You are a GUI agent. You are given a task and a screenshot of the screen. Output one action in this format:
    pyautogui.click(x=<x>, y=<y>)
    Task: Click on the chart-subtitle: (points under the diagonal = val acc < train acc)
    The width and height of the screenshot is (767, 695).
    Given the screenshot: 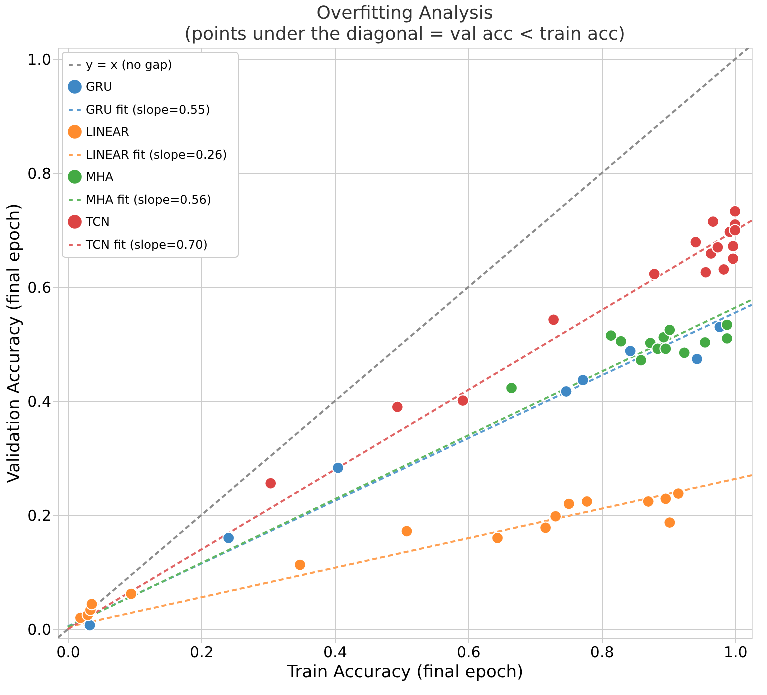 What is the action you would take?
    pyautogui.click(x=405, y=34)
    